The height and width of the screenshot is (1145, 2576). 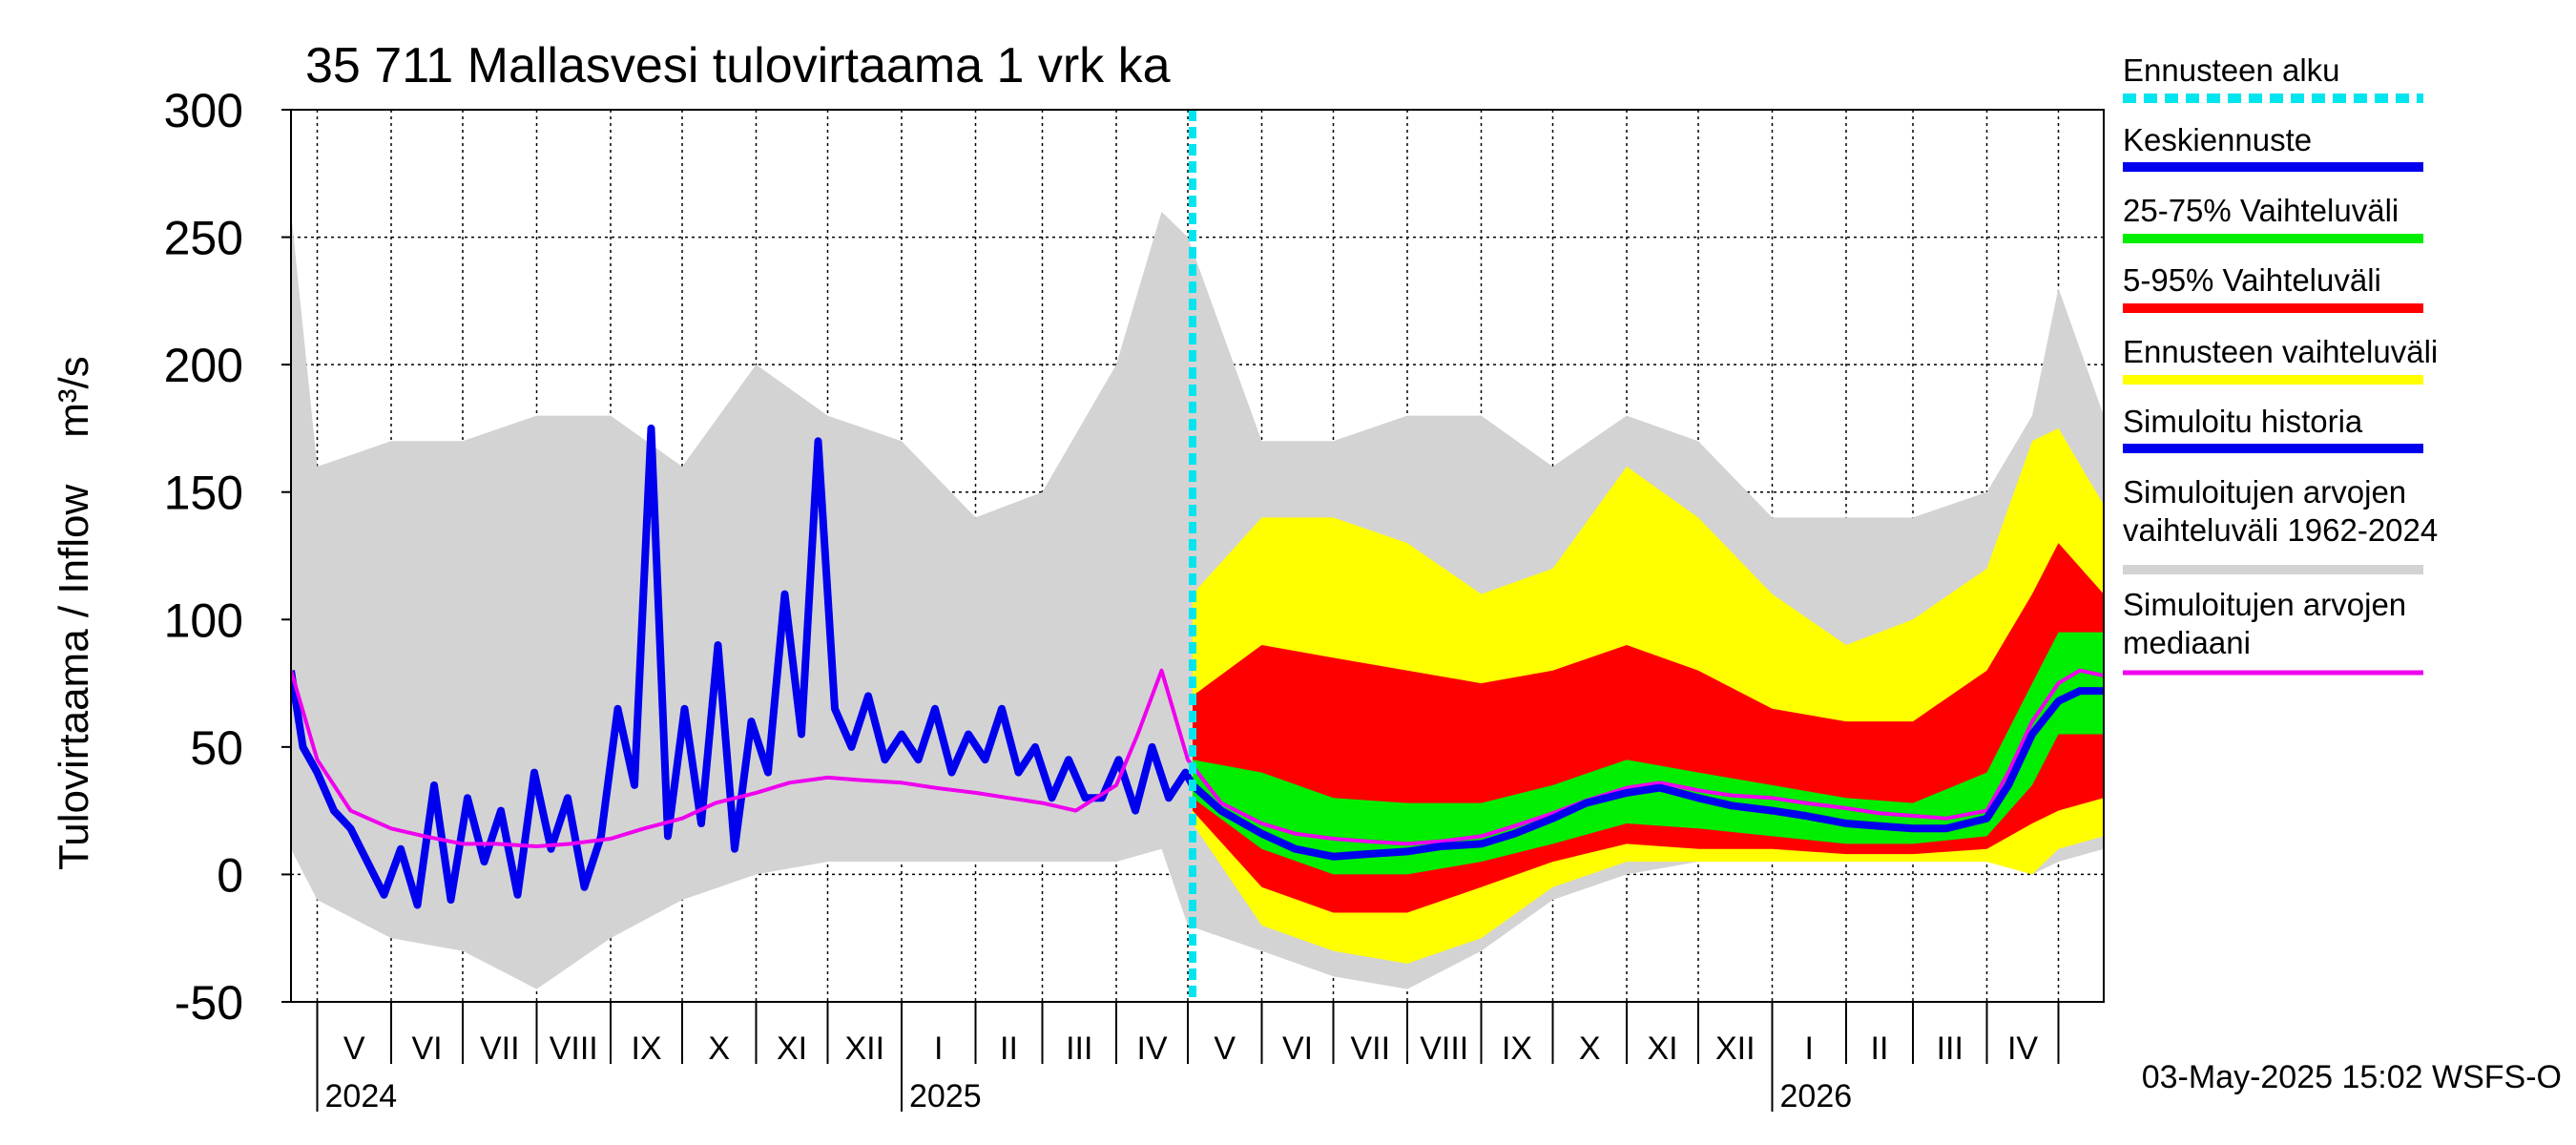 I want to click on series-keskiennuste, so click(x=1647, y=774).